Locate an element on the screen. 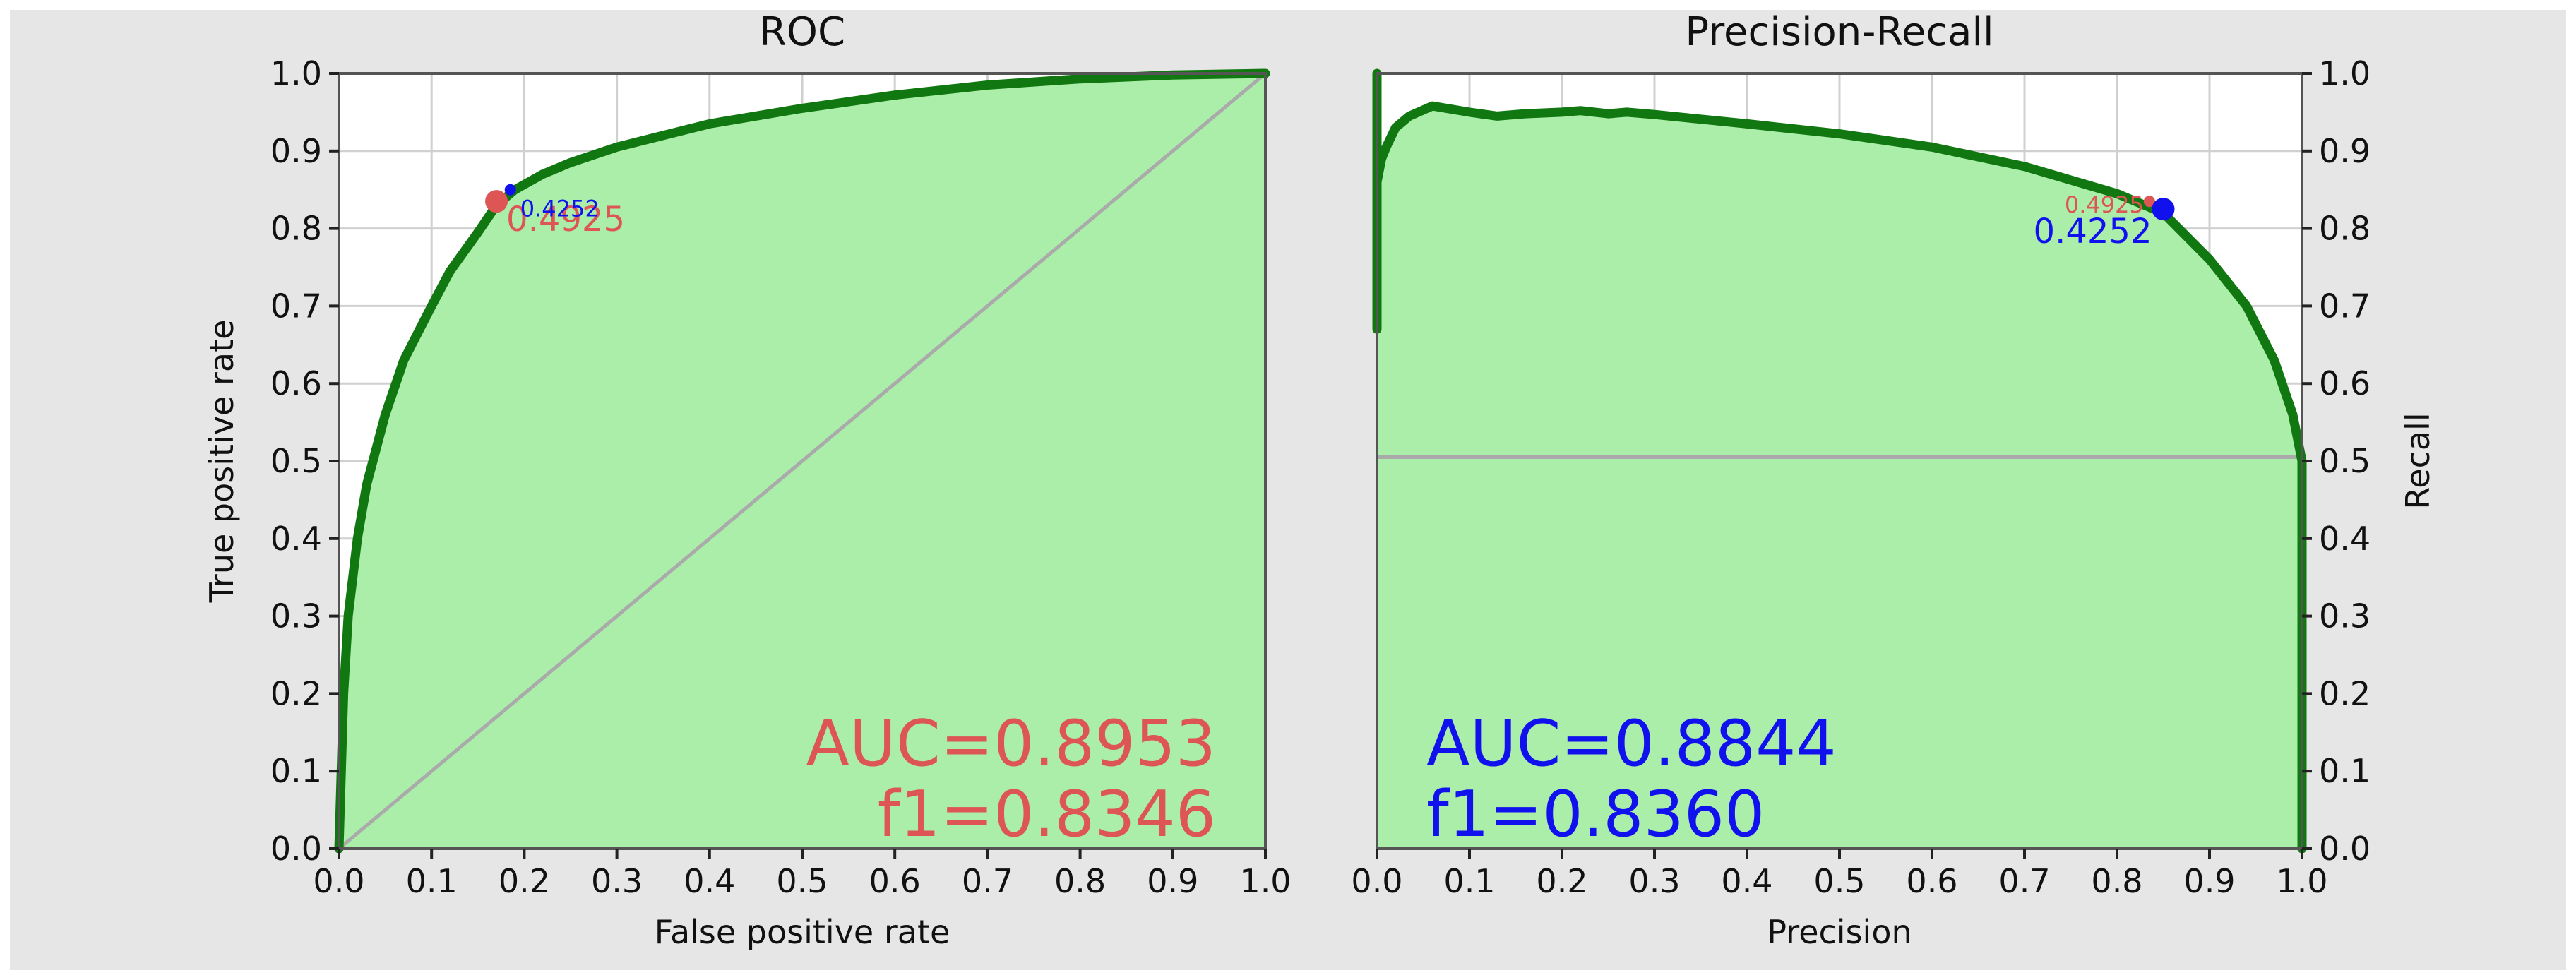 Image resolution: width=2576 pixels, height=980 pixels. roc-y-tick-label: 0.8 is located at coordinates (296, 229).